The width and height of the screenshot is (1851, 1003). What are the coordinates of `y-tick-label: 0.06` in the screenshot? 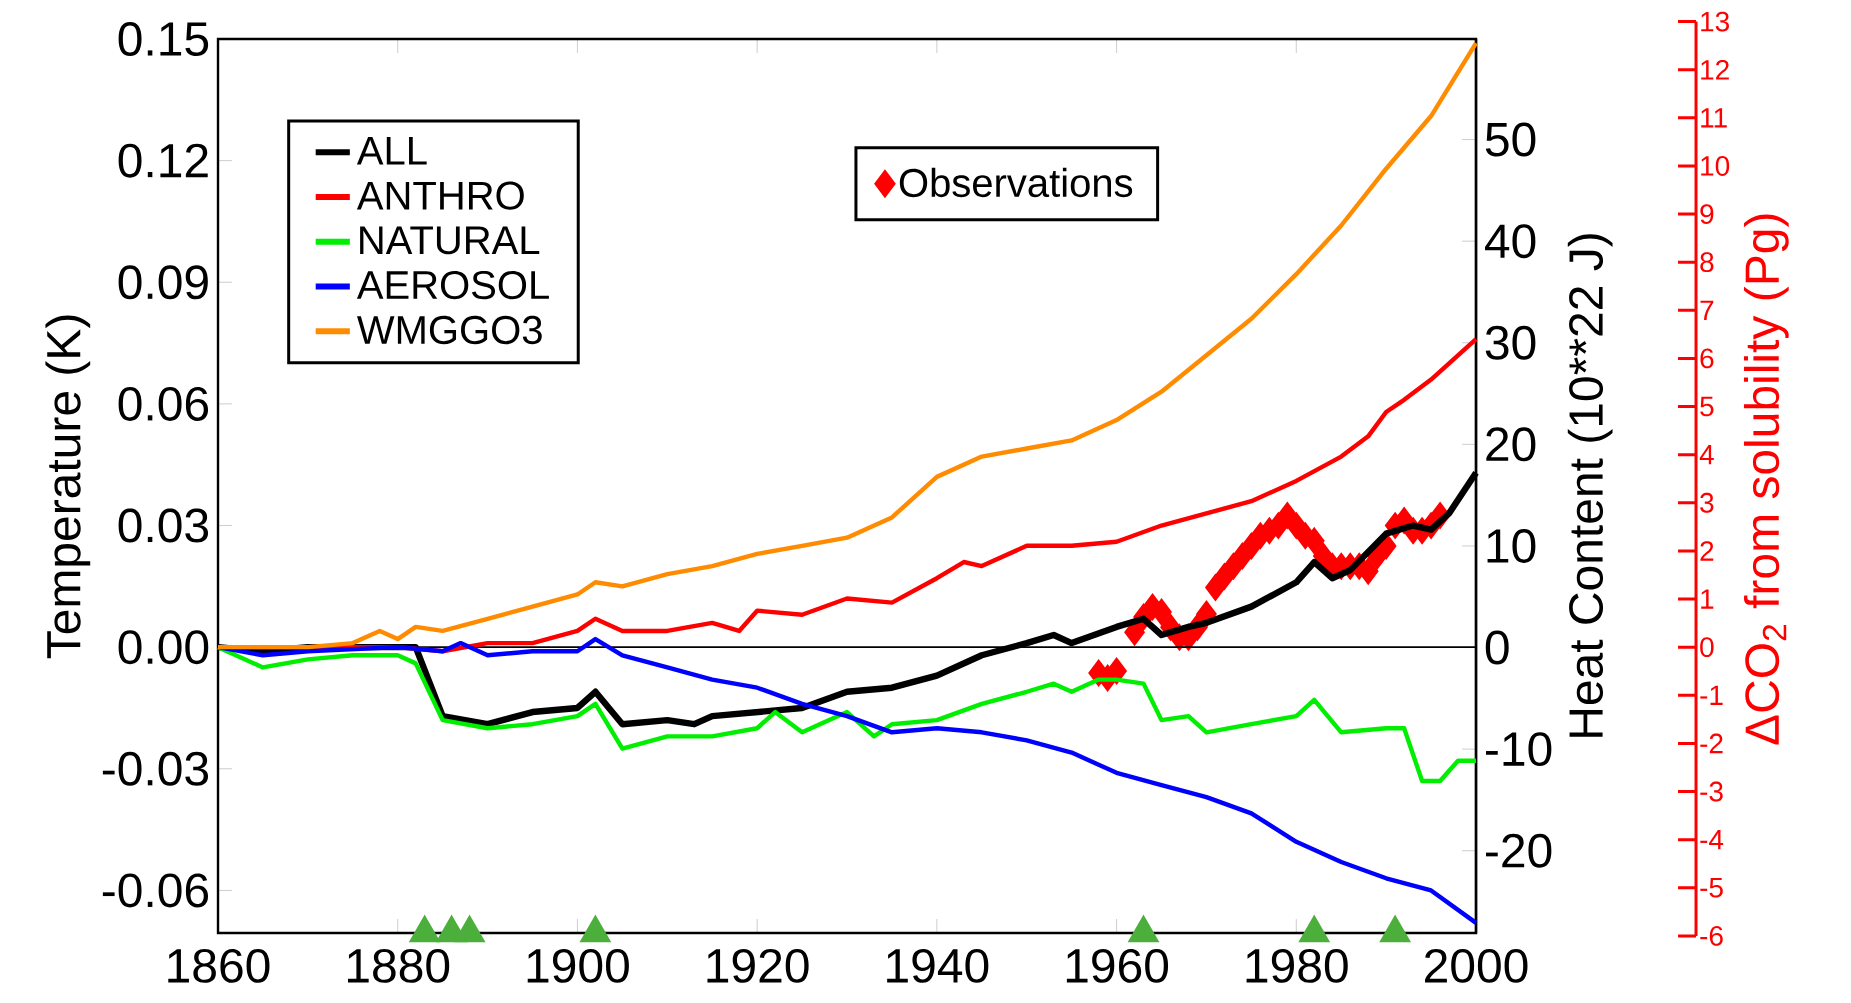 It's located at (163, 403).